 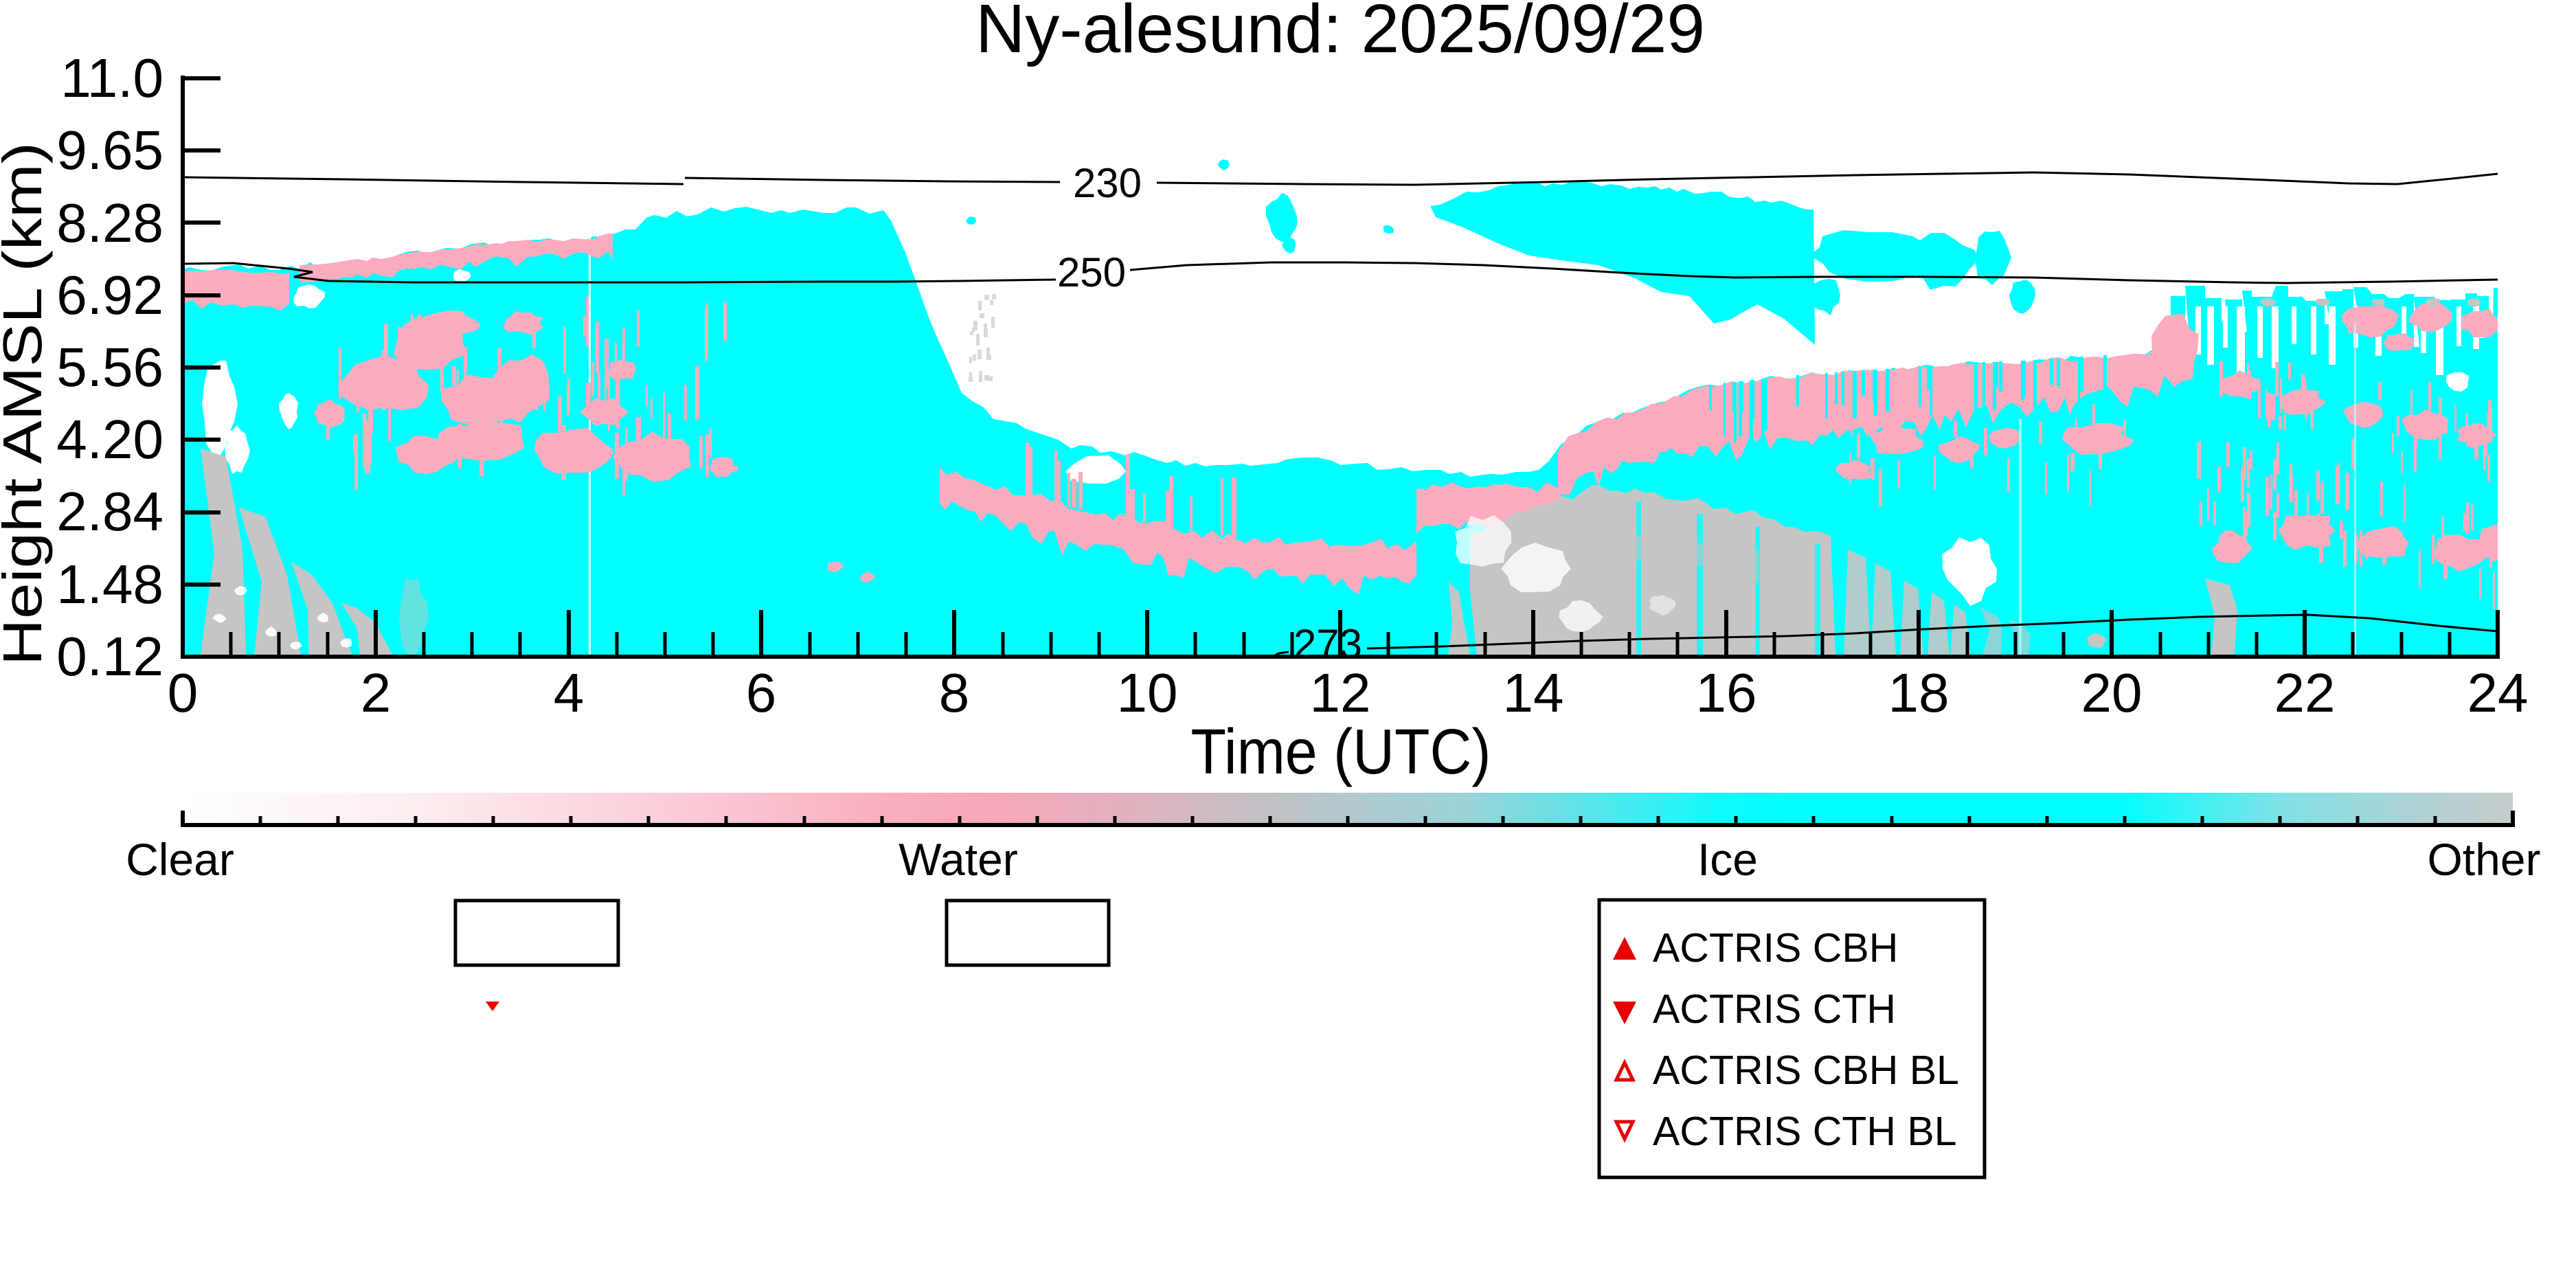 What do you see at coordinates (109, 584) in the screenshot?
I see `svg-text: 1.48` at bounding box center [109, 584].